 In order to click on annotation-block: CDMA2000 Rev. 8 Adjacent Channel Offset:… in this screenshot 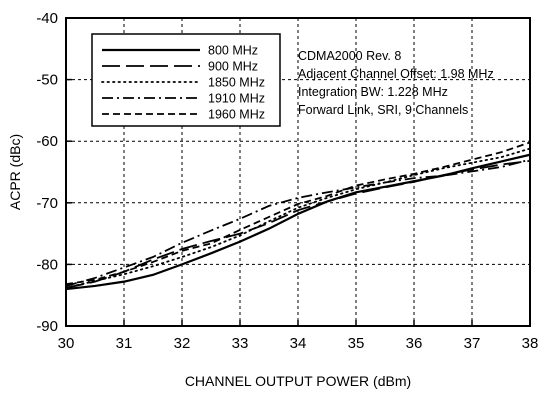, I will do `click(396, 83)`.